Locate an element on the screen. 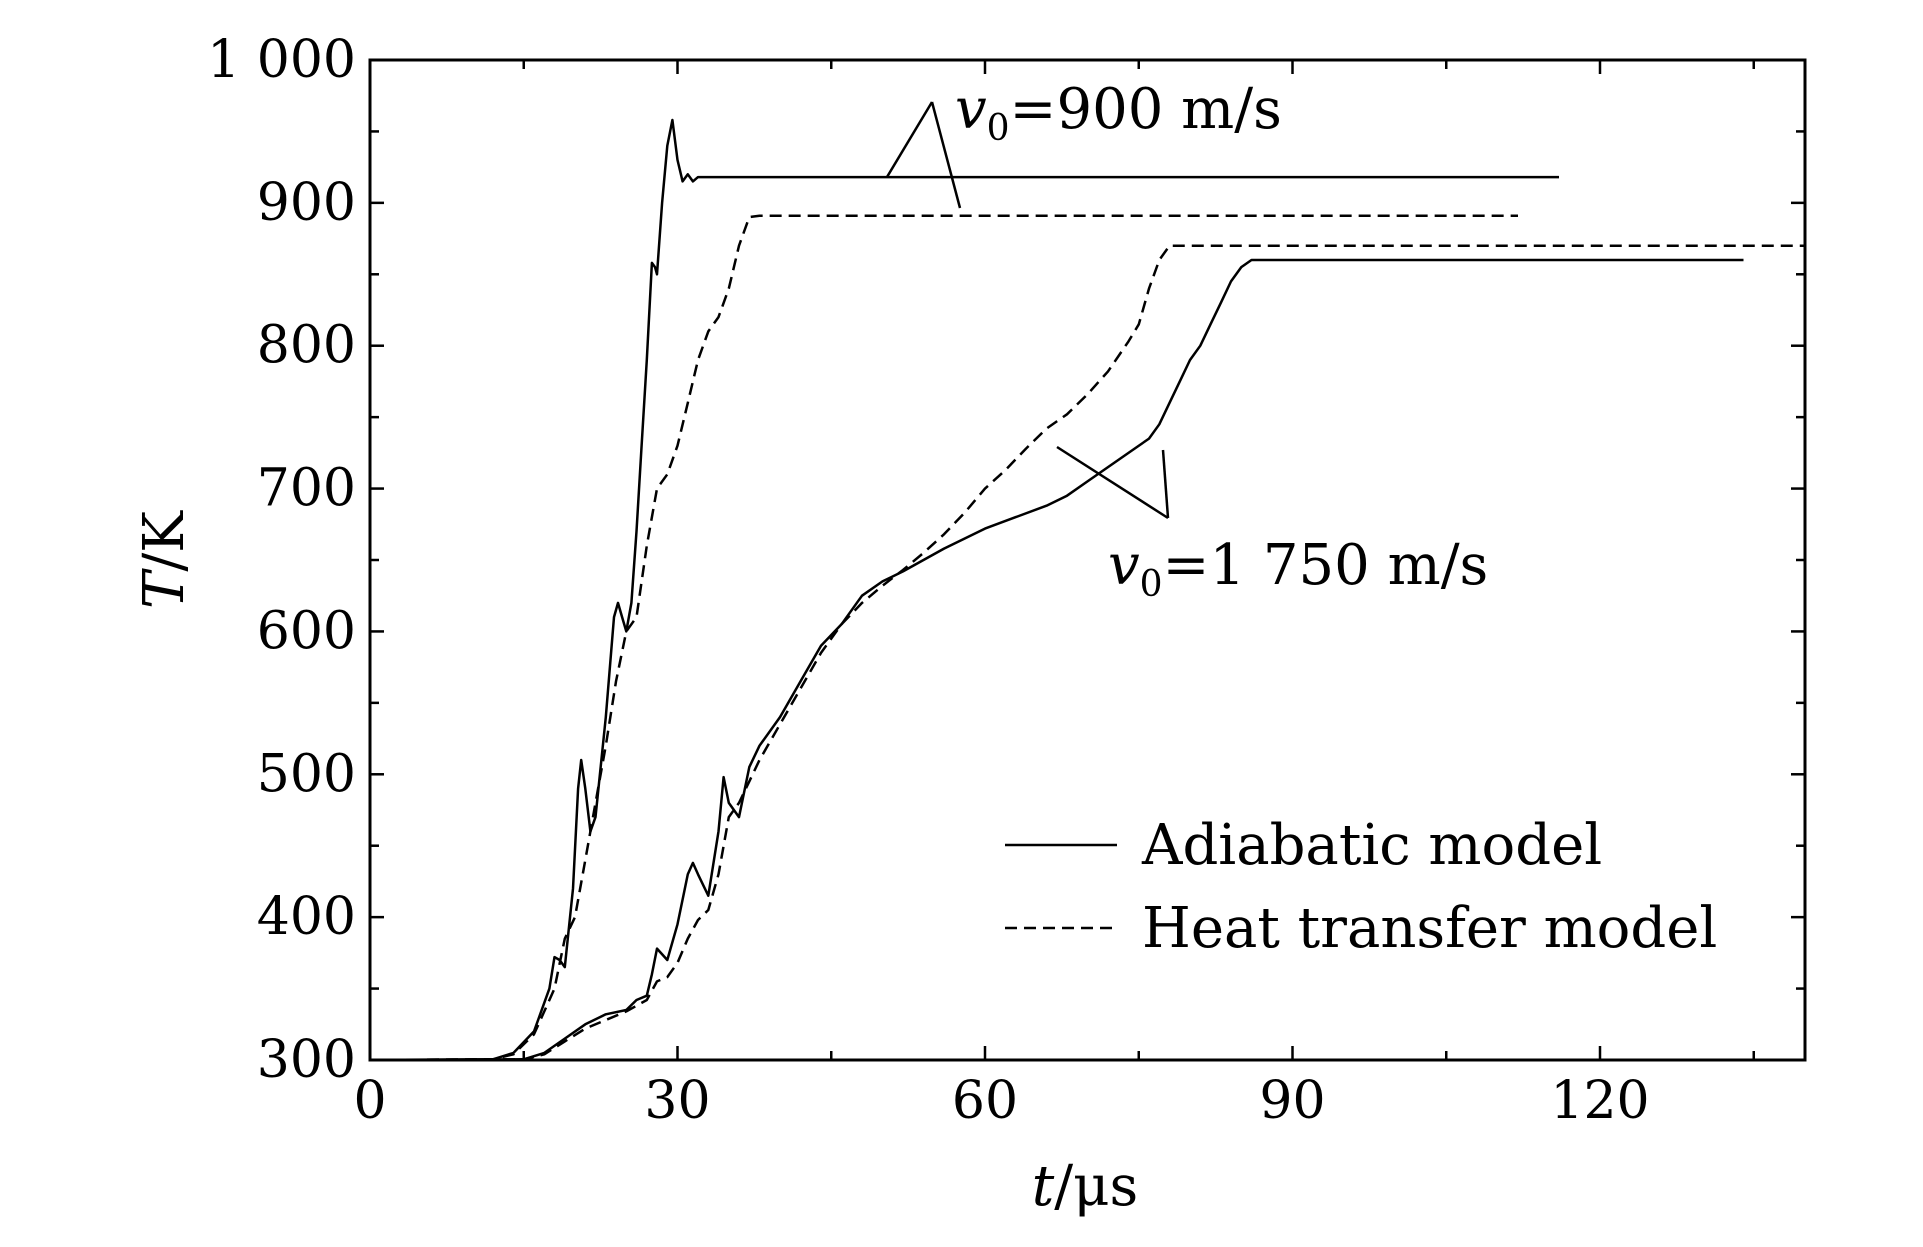 Image resolution: width=1923 pixels, height=1247 pixels. y-tick-label: 1 000 is located at coordinates (281, 60).